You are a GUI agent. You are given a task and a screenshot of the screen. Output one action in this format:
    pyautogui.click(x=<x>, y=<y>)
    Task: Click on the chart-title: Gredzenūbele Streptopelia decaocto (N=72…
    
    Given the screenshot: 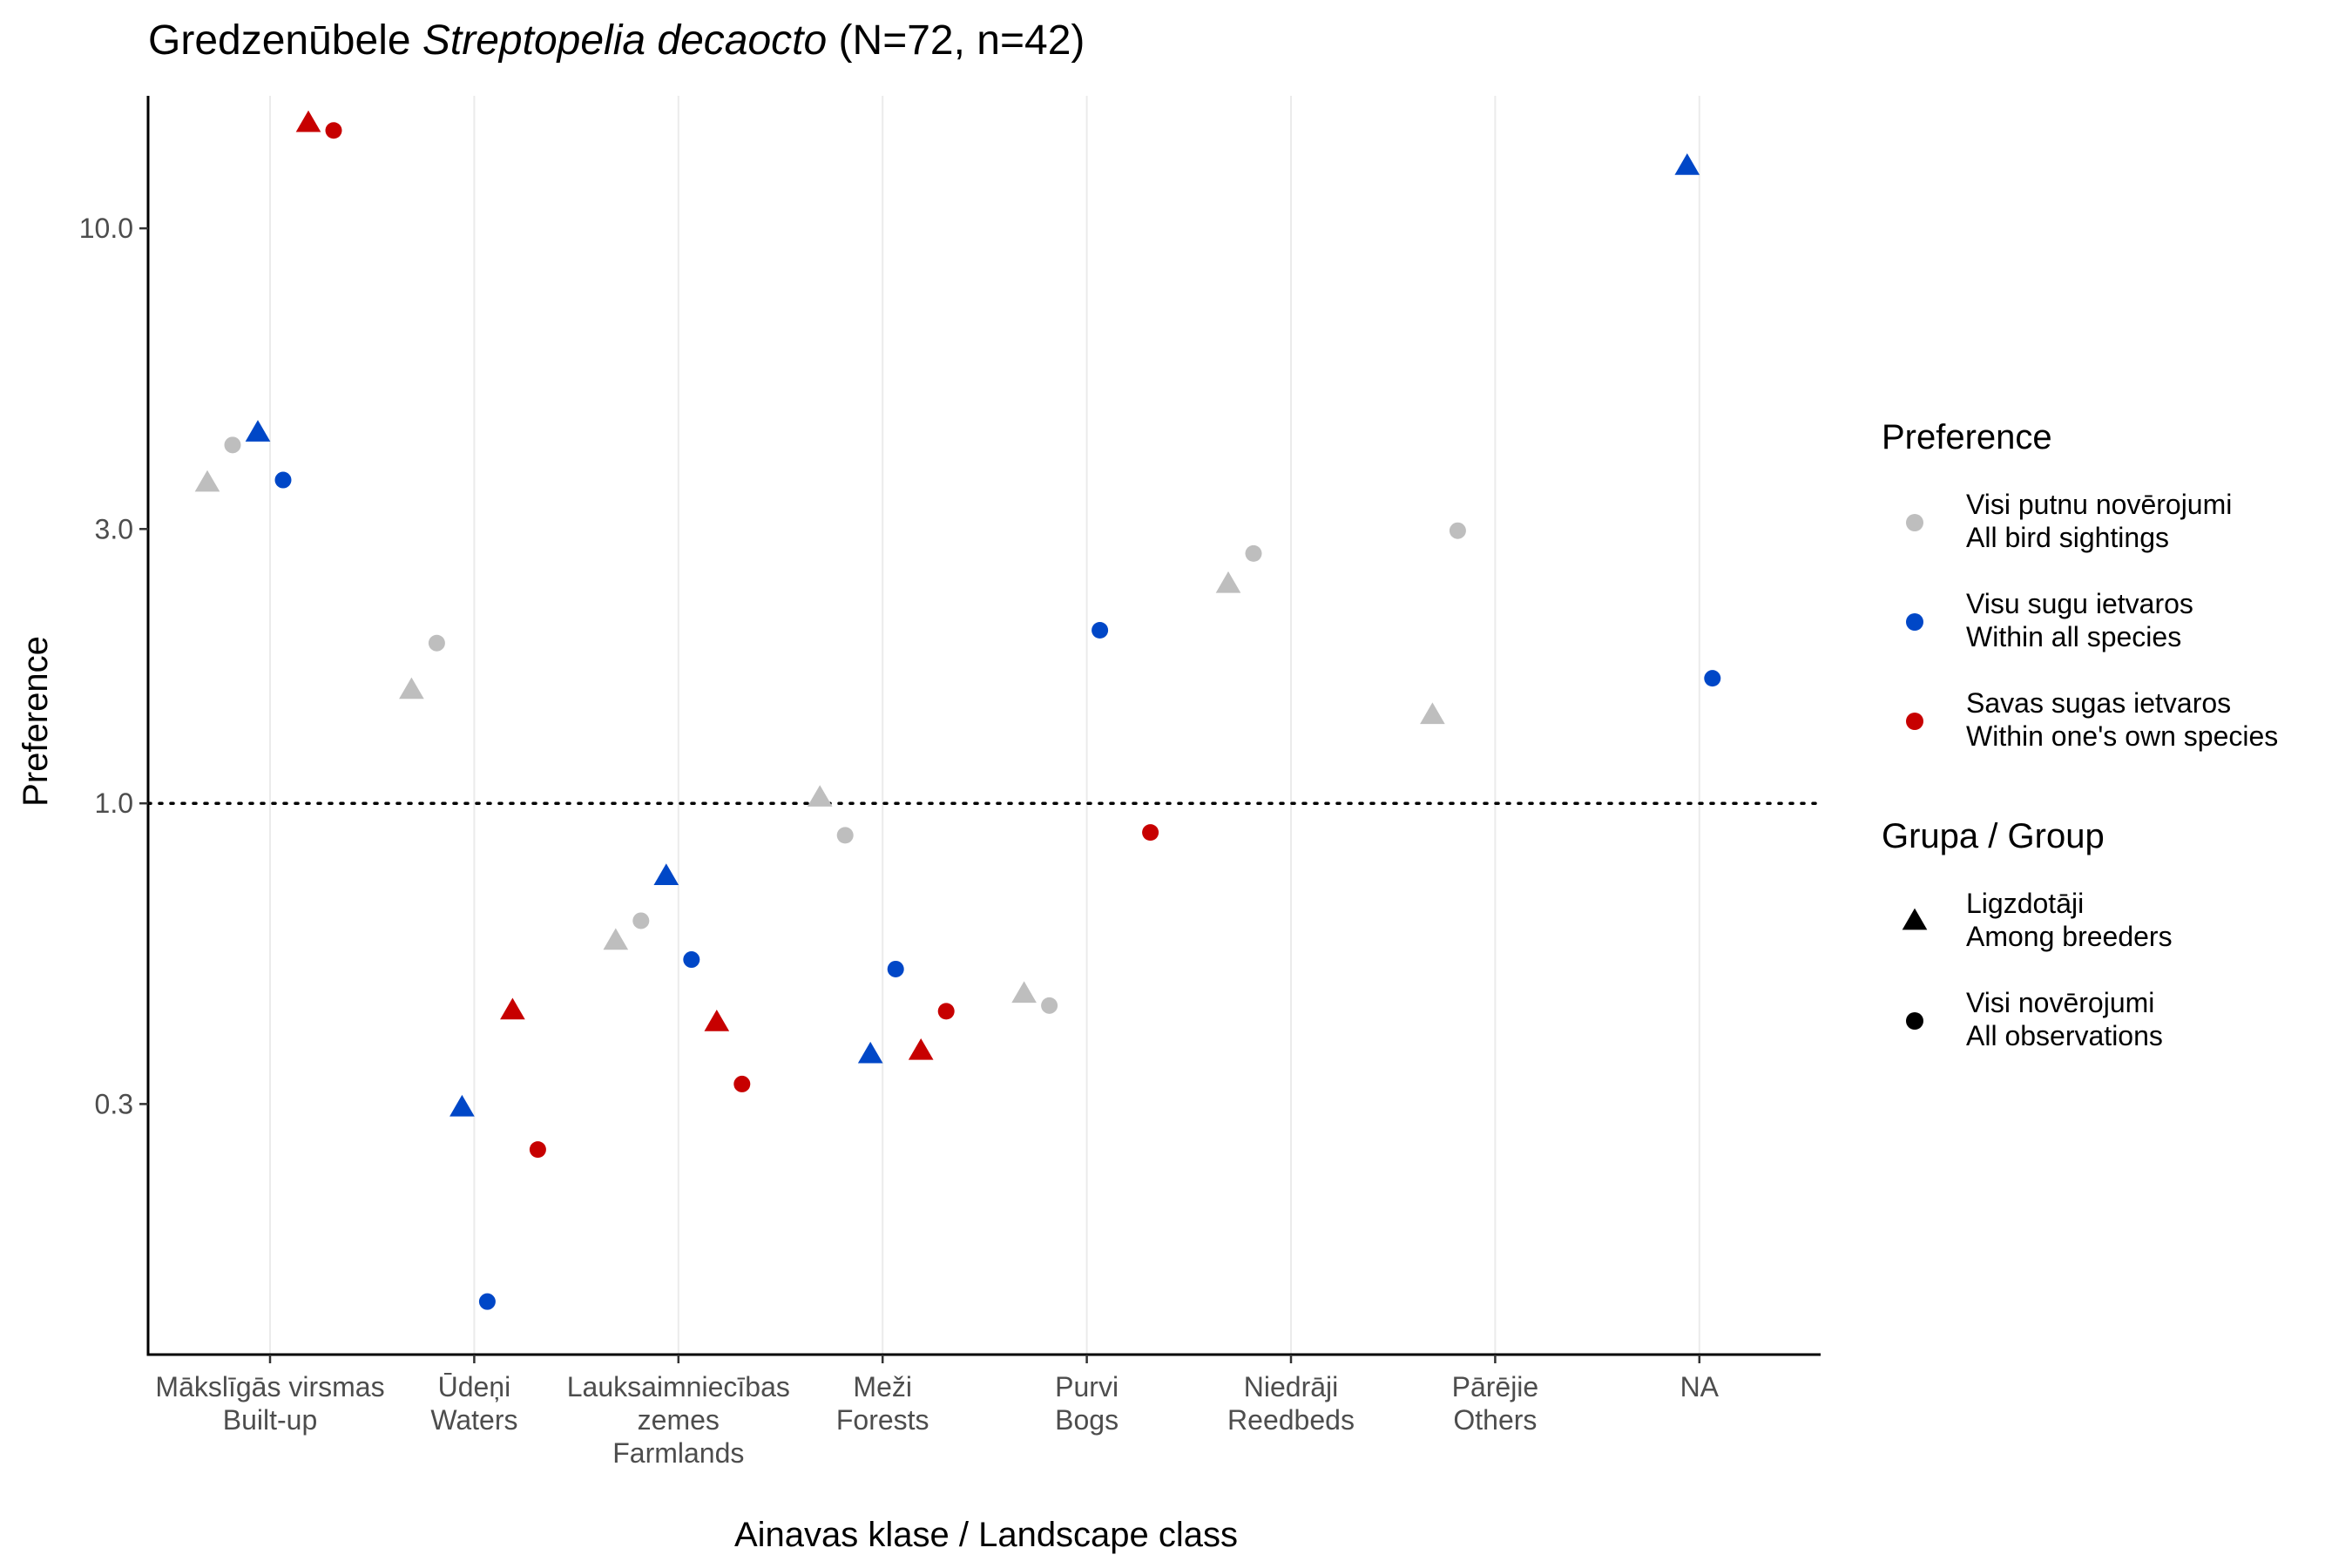 What is the action you would take?
    pyautogui.click(x=616, y=40)
    